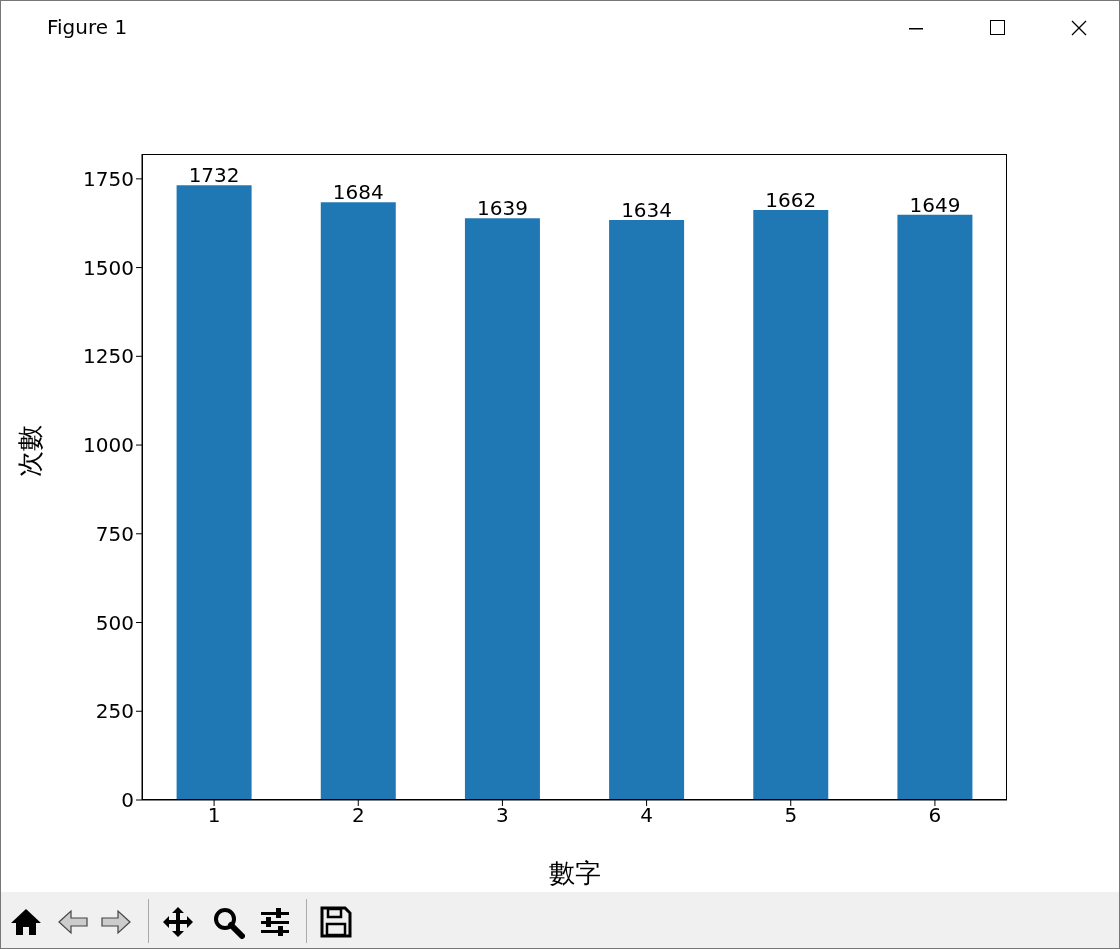 Image resolution: width=1120 pixels, height=949 pixels. Describe the element at coordinates (114, 711) in the screenshot. I see `y-tick-label: 250` at that location.